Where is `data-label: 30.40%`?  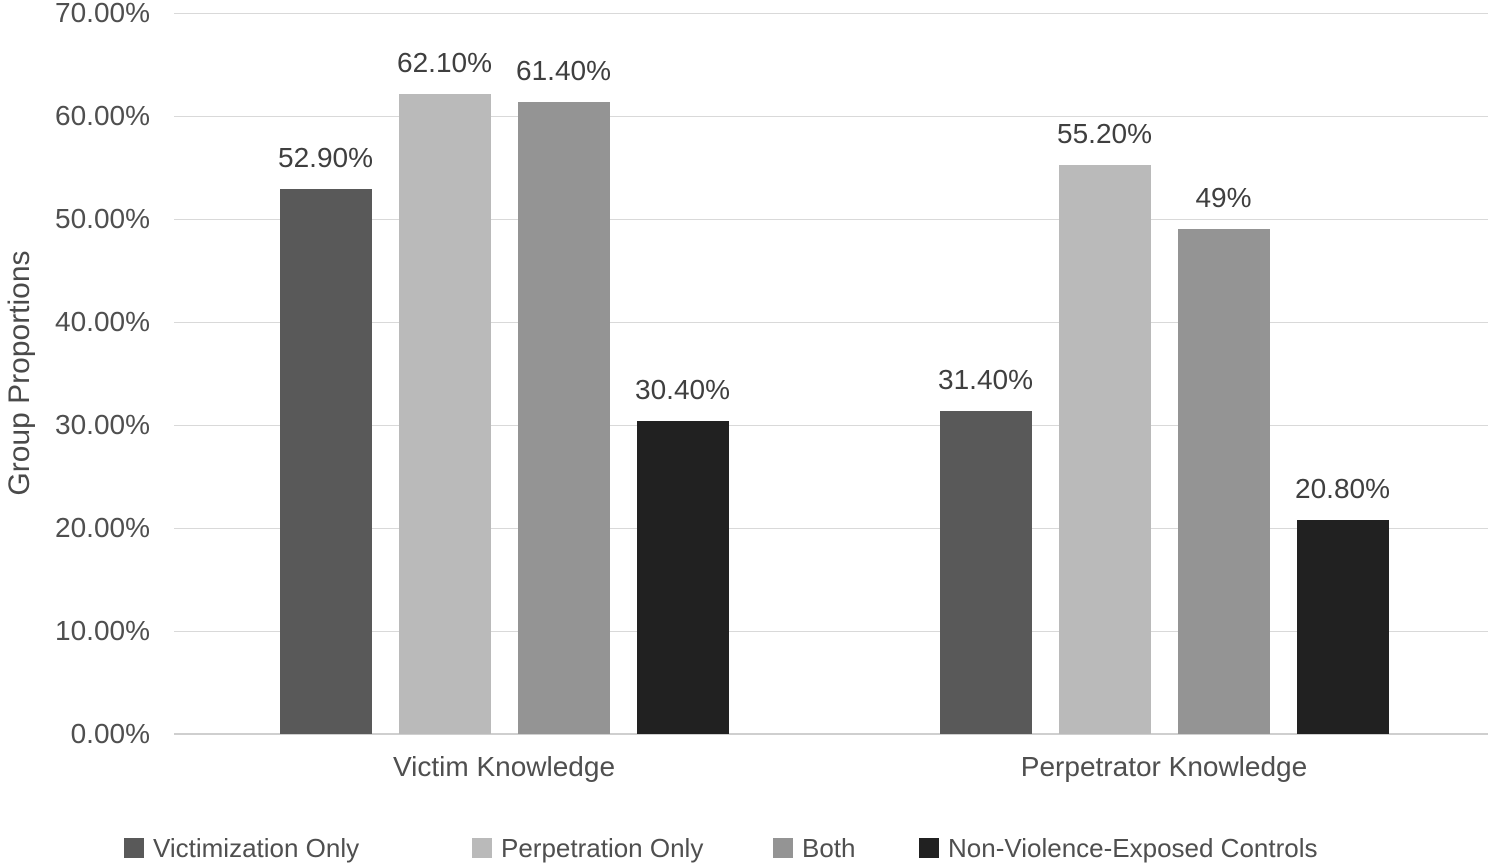
data-label: 30.40% is located at coordinates (682, 389).